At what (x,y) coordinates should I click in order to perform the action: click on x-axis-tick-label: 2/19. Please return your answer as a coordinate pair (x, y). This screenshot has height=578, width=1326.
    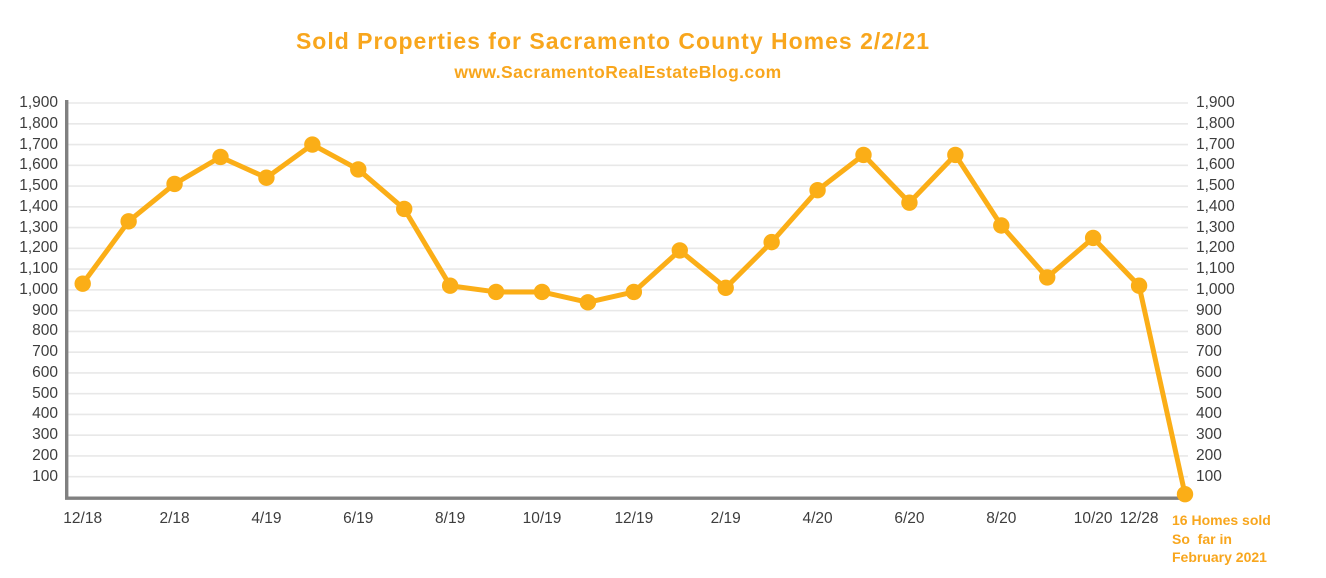
    Looking at the image, I should click on (725, 518).